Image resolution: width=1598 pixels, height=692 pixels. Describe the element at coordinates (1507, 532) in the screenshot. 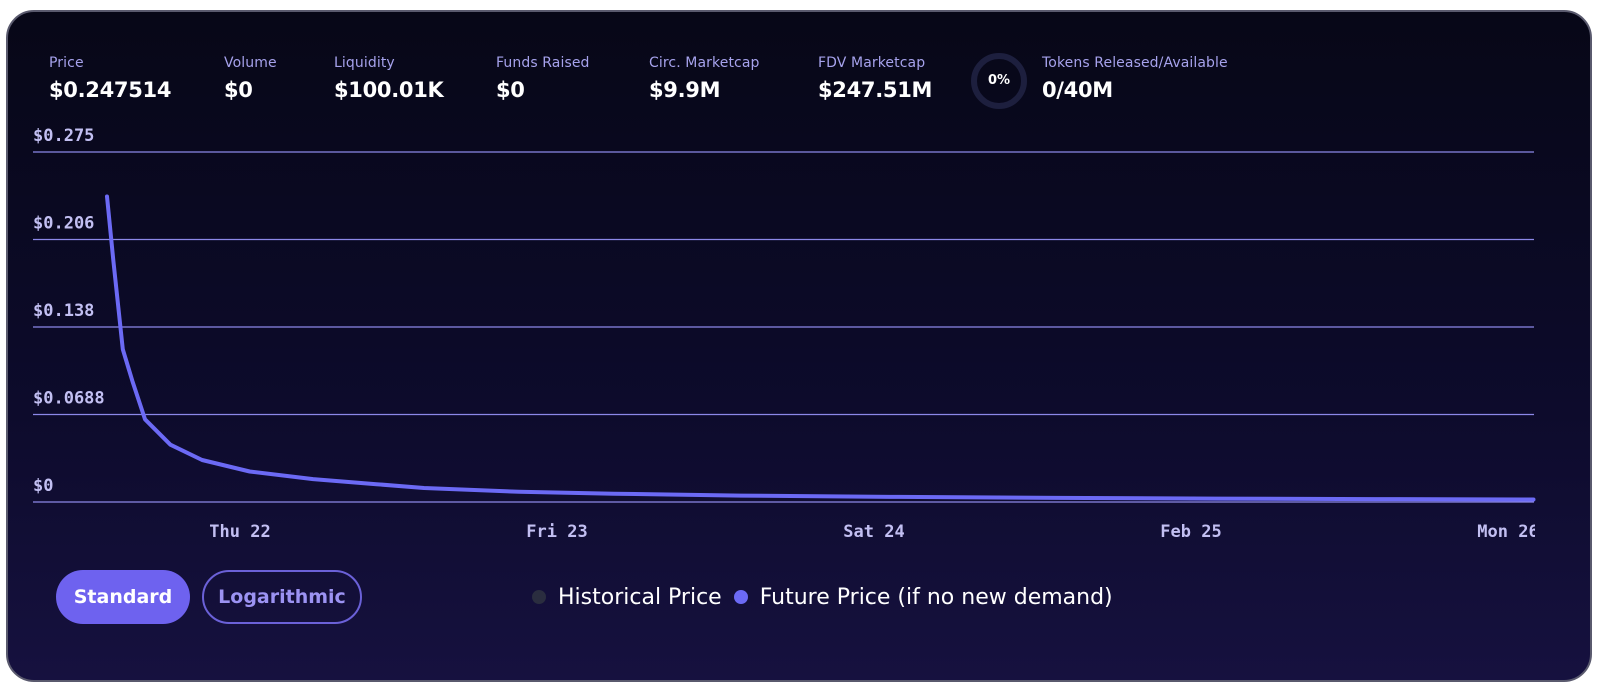

I see `x-tick-label: Mon 26` at that location.